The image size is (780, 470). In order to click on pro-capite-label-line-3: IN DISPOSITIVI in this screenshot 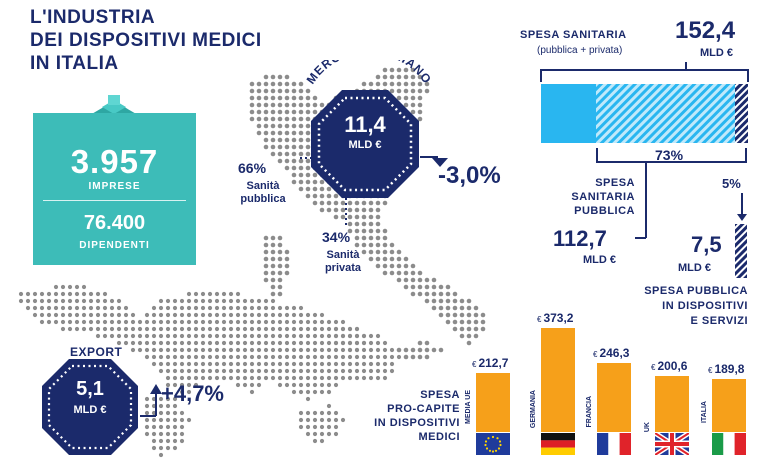, I will do `click(417, 423)`.